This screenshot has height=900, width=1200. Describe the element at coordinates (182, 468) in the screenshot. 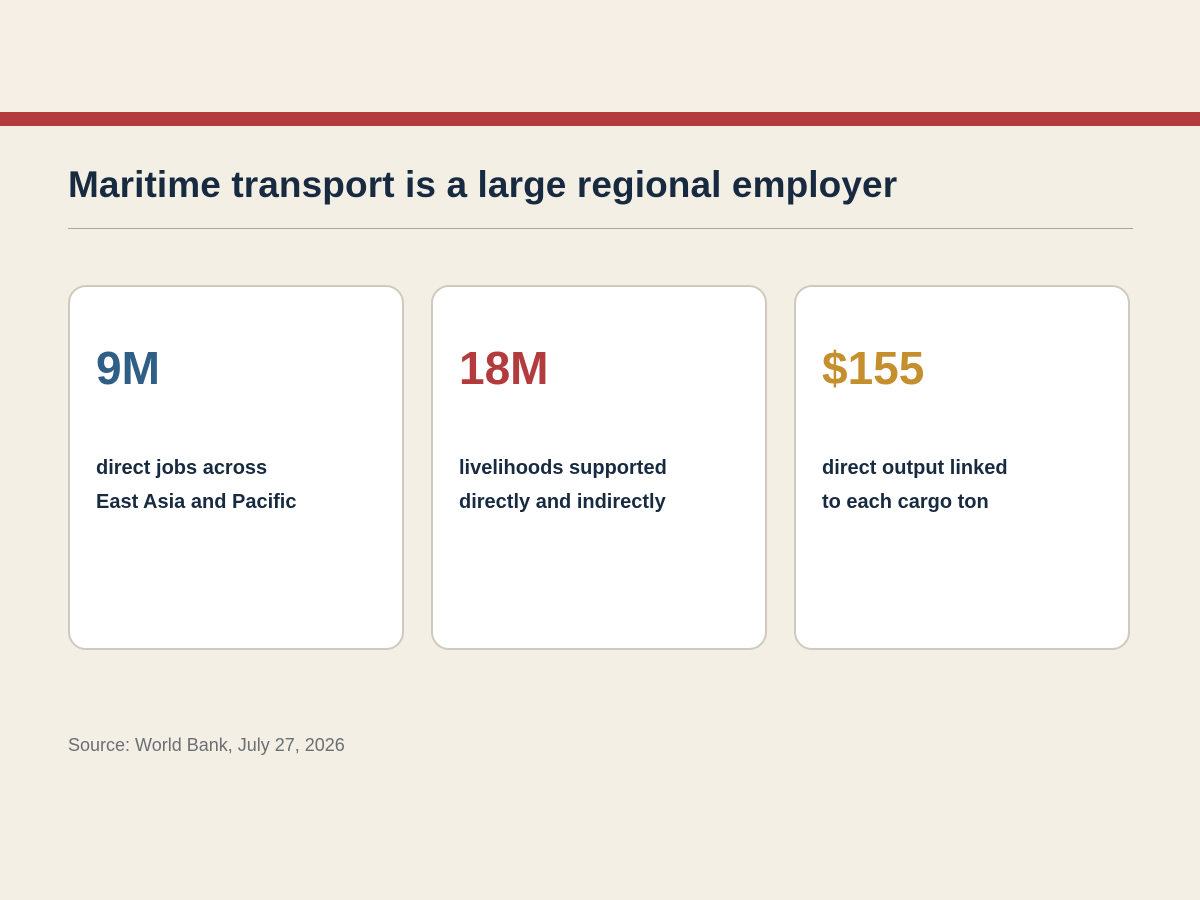

I see `stat-description-line: direct jobs across` at that location.